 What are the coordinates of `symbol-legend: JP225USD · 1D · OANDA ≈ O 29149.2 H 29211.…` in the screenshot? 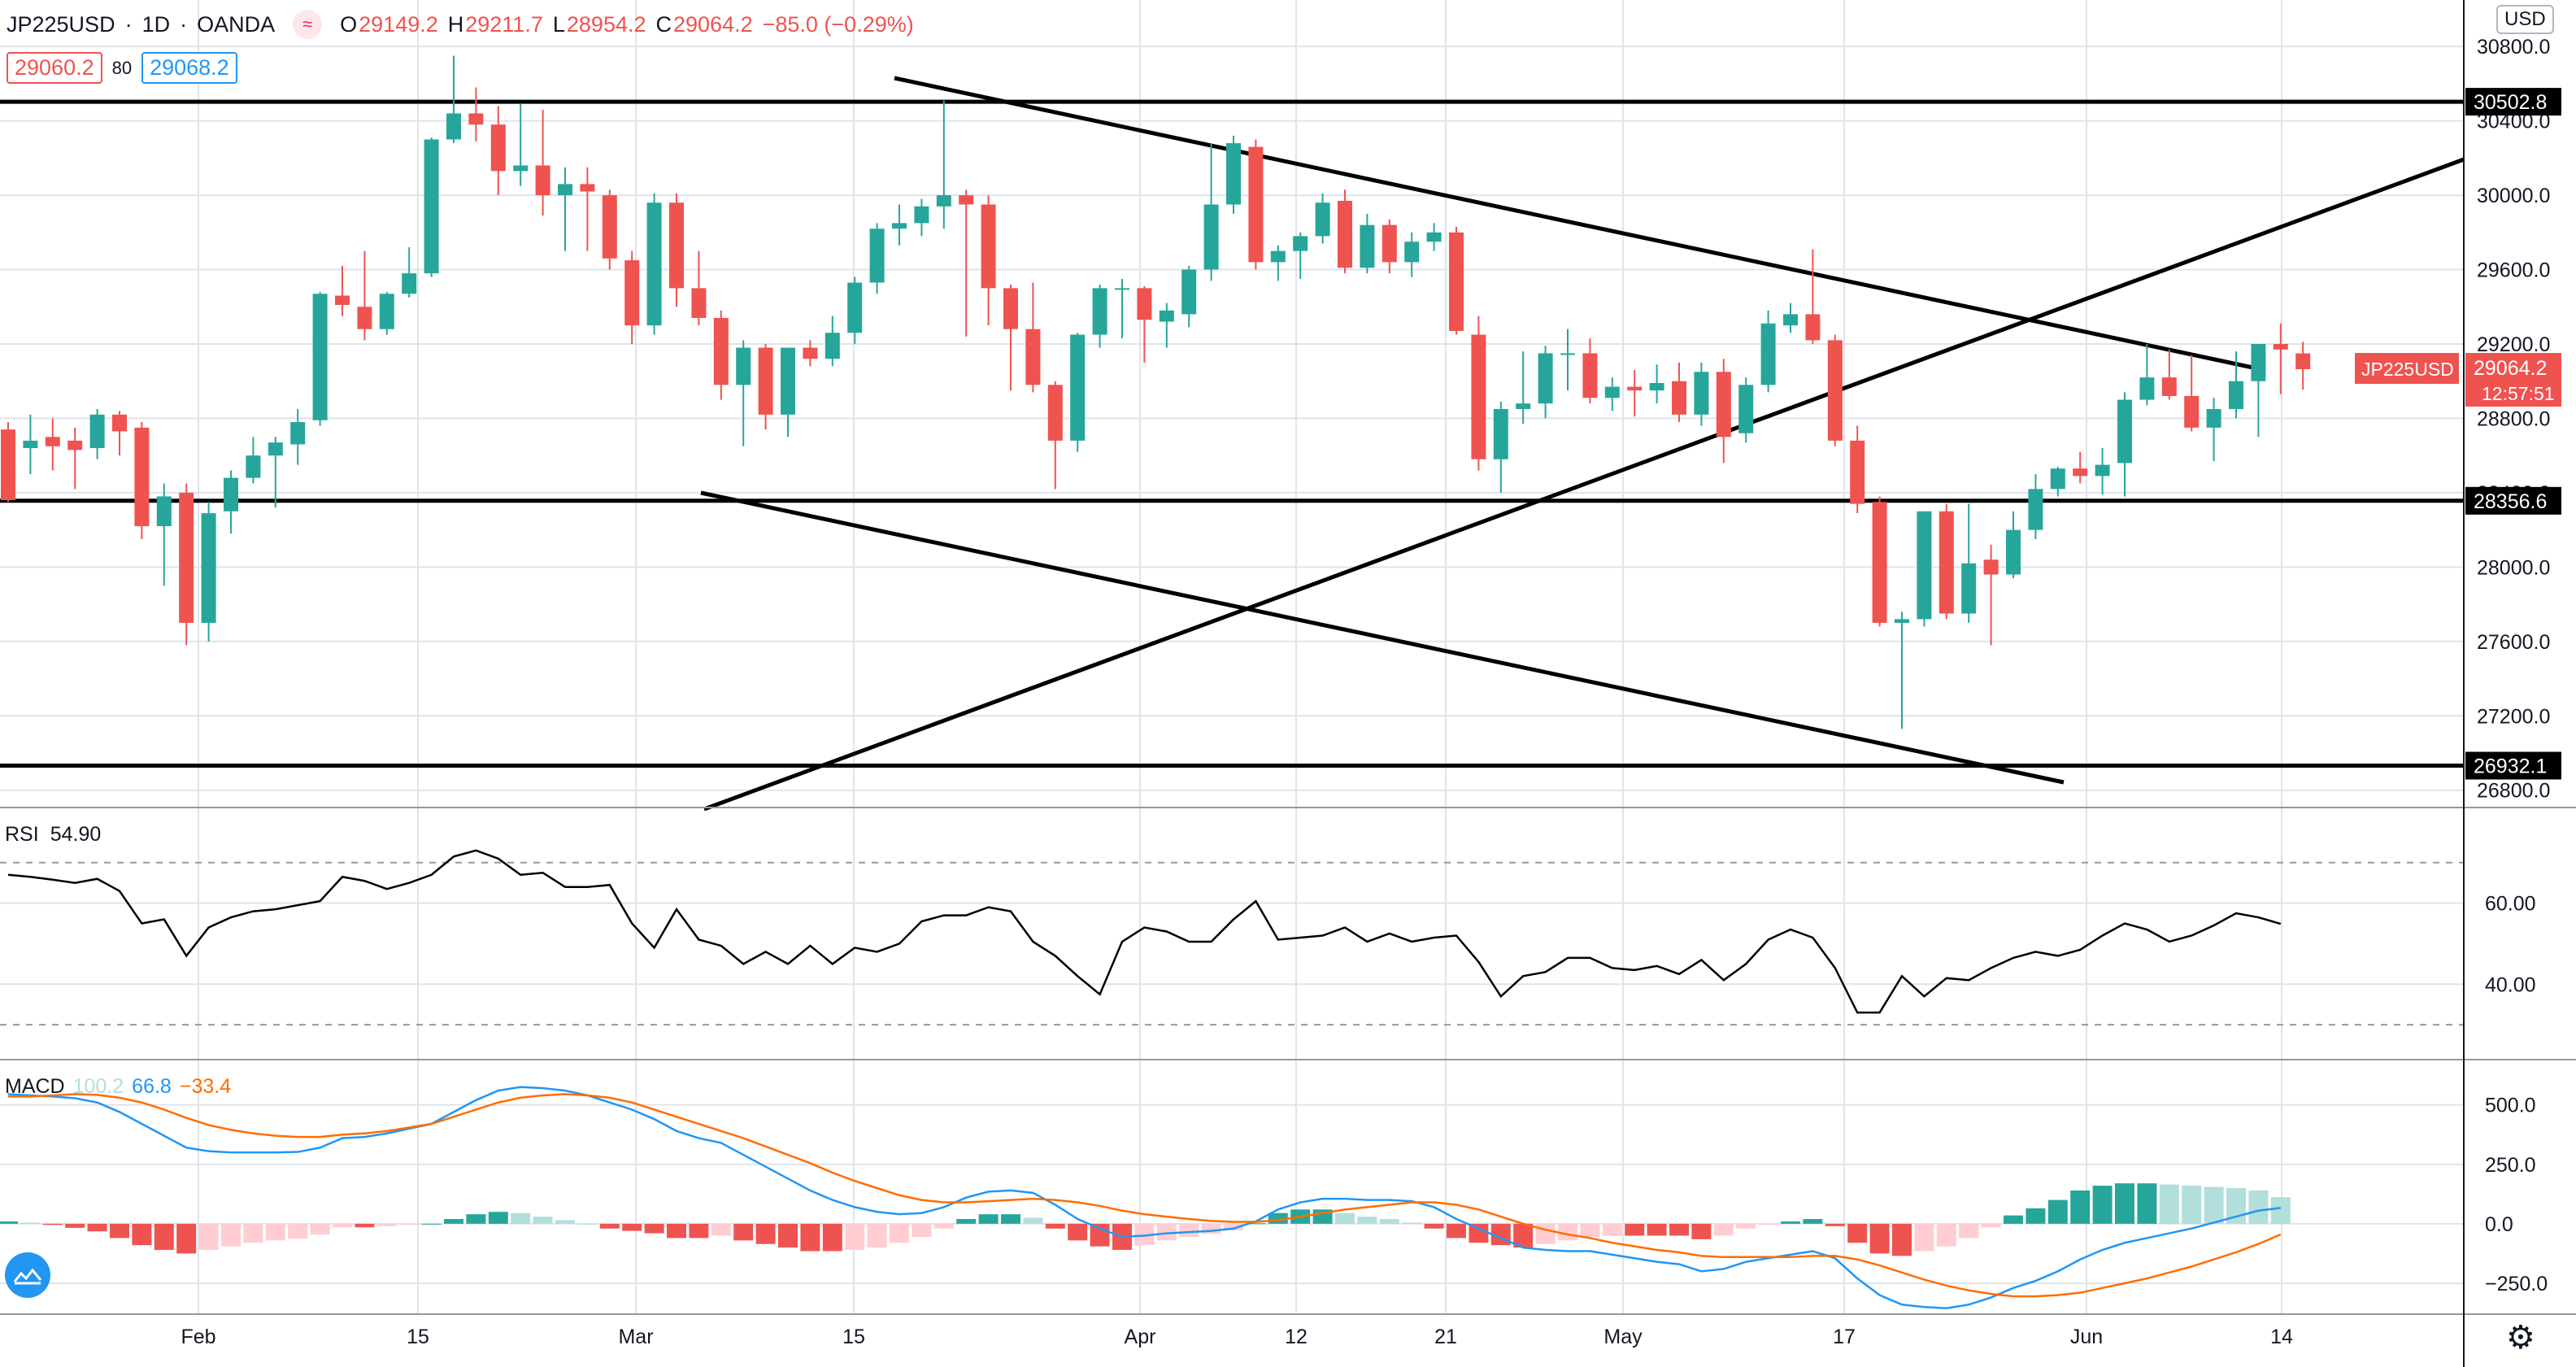 It's located at (461, 24).